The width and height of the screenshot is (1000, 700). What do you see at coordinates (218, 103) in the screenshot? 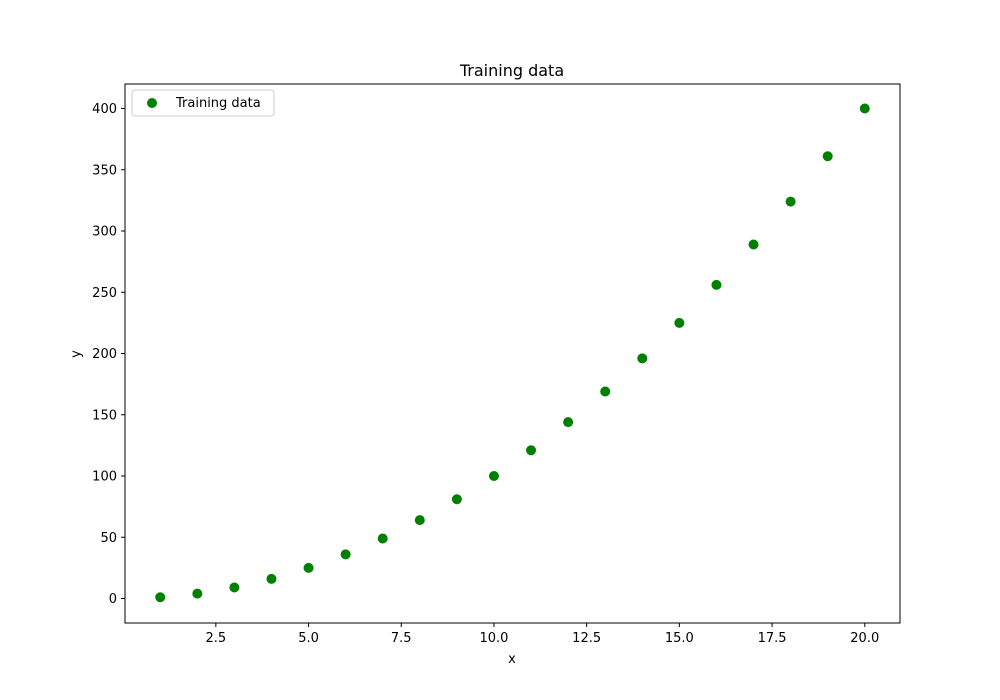
I see `legend-label: Training data` at bounding box center [218, 103].